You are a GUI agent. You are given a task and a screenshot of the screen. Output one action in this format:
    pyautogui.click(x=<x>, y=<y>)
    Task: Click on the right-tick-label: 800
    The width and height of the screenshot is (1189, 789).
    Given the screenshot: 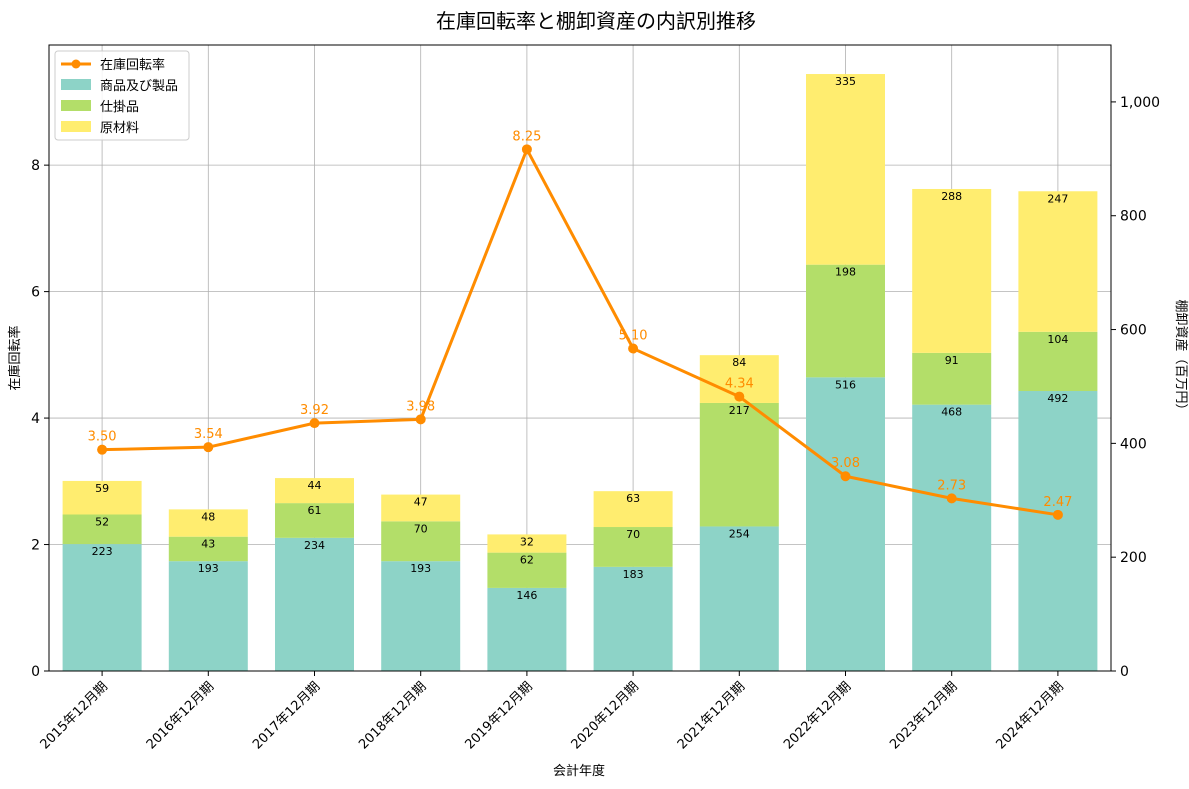 What is the action you would take?
    pyautogui.click(x=1133, y=217)
    